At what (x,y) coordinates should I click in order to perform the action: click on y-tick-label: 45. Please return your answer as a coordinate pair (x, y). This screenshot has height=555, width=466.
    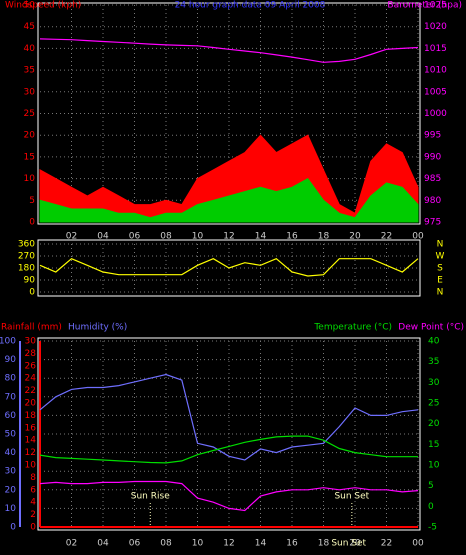
    Looking at the image, I should click on (29, 27).